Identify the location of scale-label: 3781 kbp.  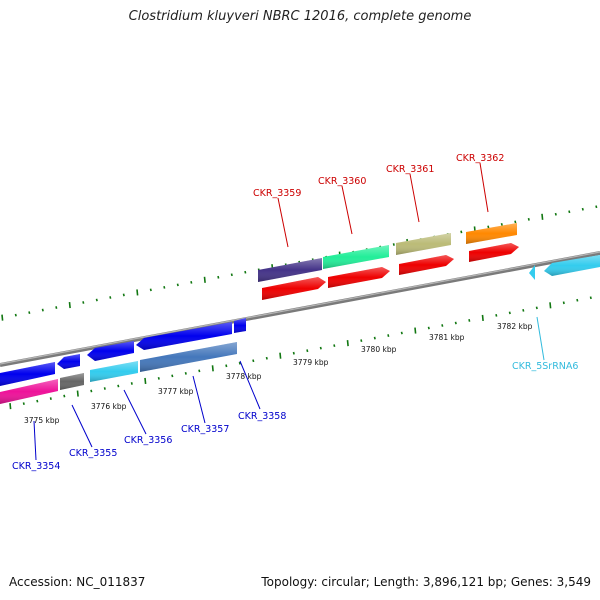
(447, 337).